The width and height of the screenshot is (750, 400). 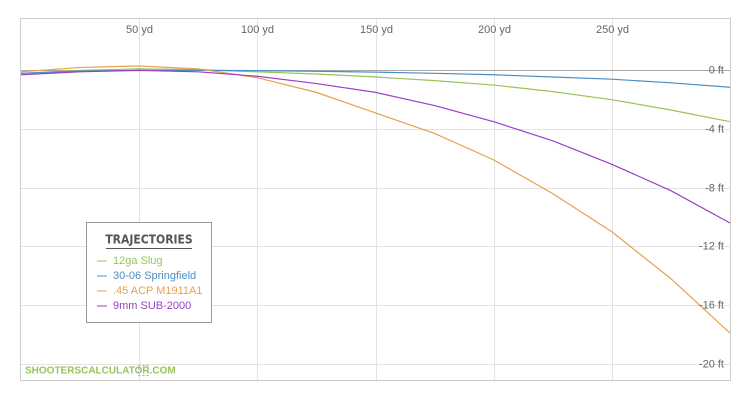 What do you see at coordinates (711, 364) in the screenshot?
I see `y-tick-label: -20 ft` at bounding box center [711, 364].